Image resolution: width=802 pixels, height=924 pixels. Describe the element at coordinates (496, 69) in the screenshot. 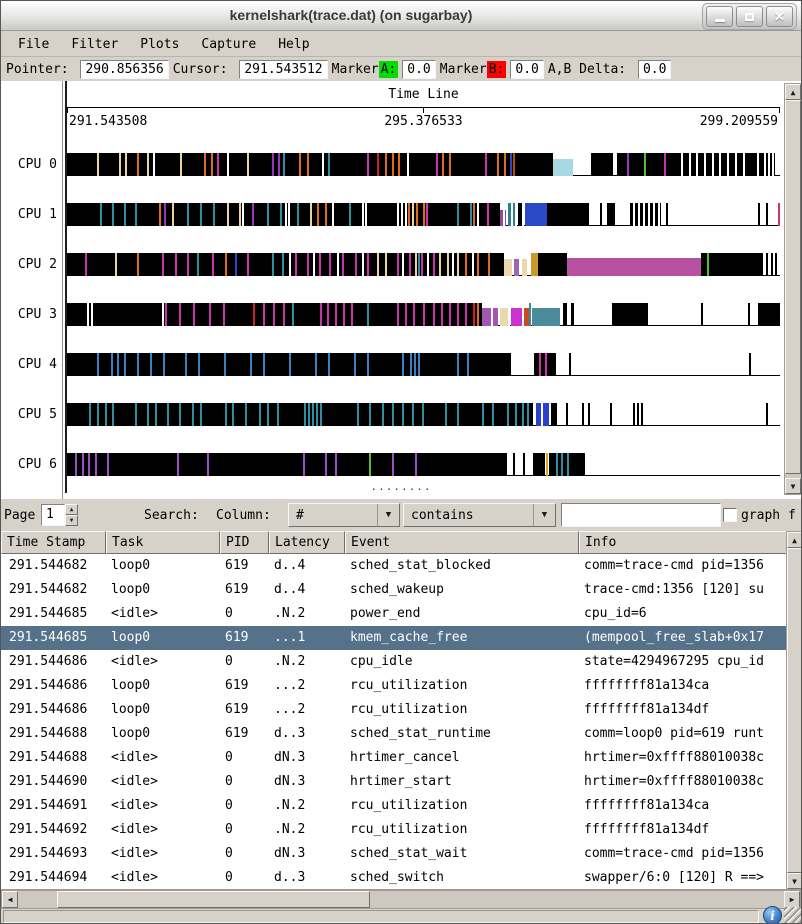

I see `marker-b-badge: B:` at that location.